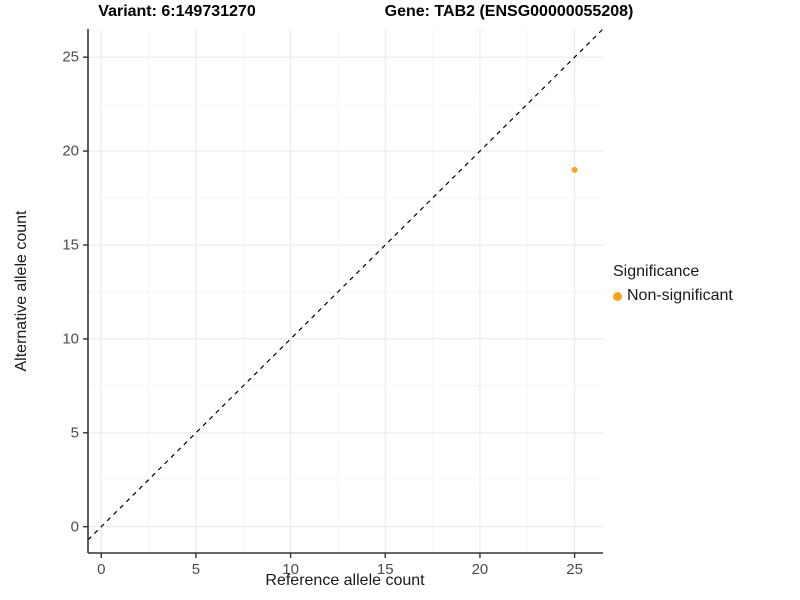 The height and width of the screenshot is (600, 800). Describe the element at coordinates (673, 284) in the screenshot. I see `legend: Significance Non-significant` at that location.